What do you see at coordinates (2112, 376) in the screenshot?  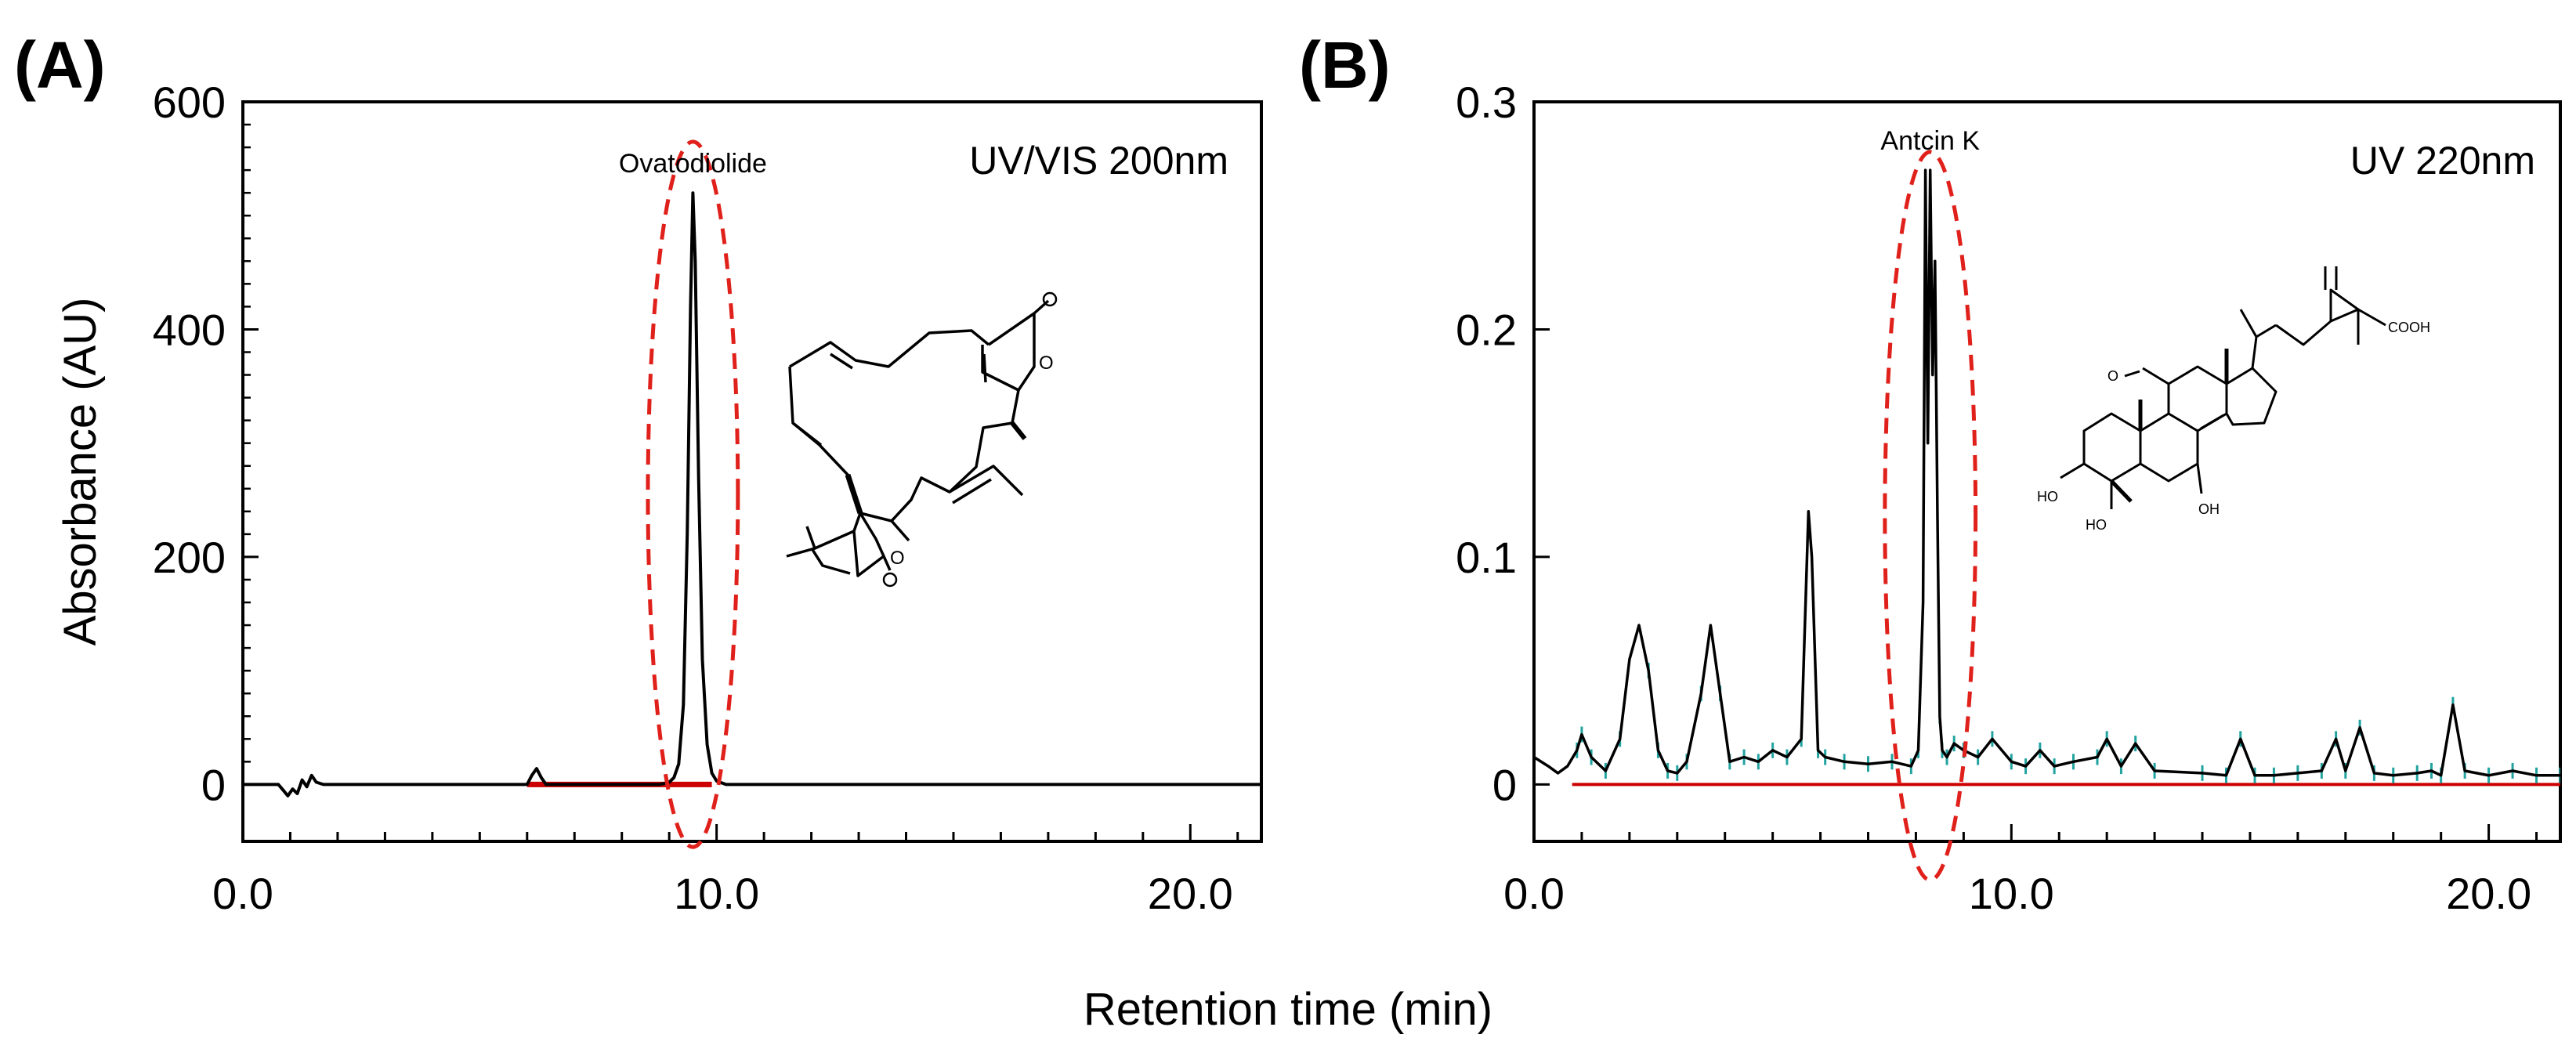 I see `antcin-k-o-ketone: O` at bounding box center [2112, 376].